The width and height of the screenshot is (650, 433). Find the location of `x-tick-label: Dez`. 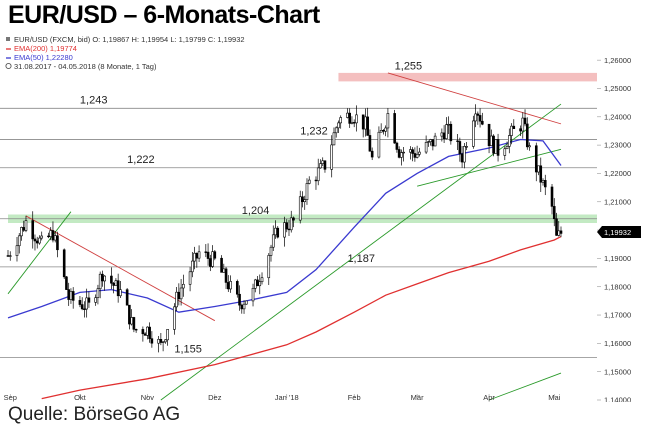

x-tick-label: Dez is located at coordinates (215, 397).